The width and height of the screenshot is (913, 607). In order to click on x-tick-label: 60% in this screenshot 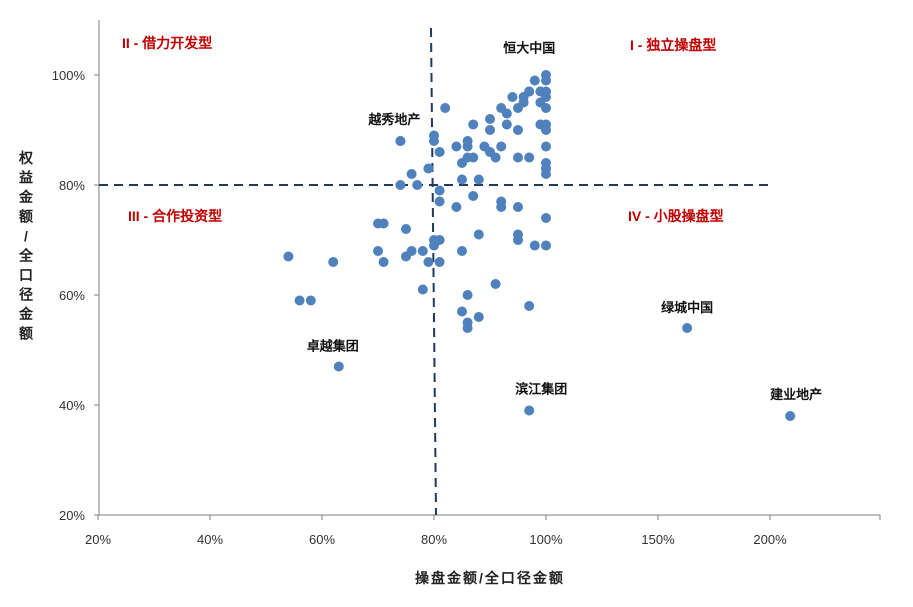, I will do `click(322, 539)`.